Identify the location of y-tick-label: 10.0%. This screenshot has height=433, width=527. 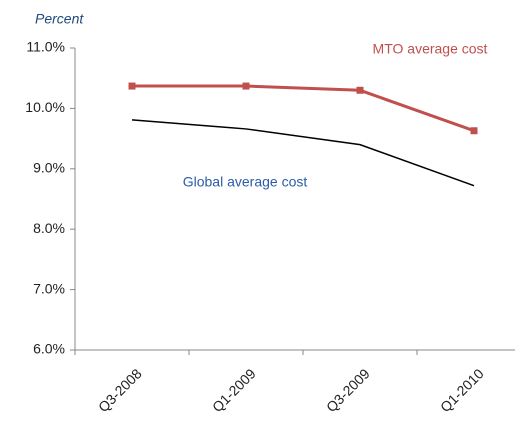
(45, 107).